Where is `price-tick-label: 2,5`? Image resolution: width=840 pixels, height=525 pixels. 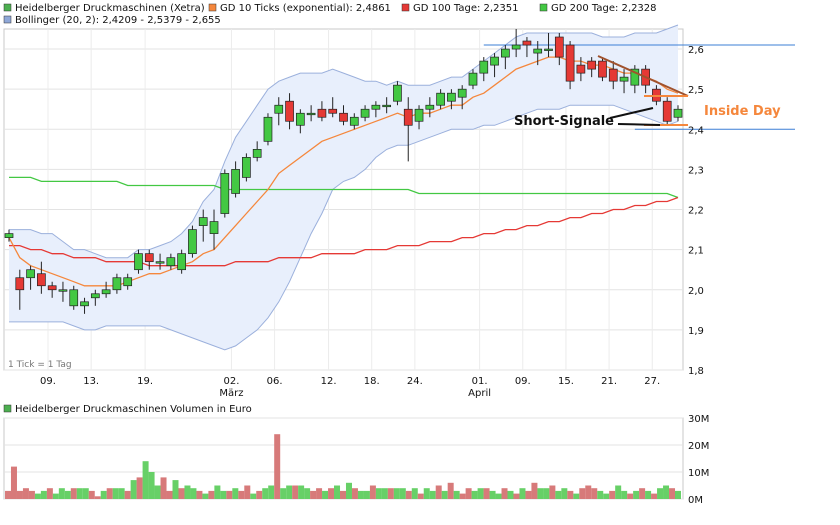 price-tick-label: 2,5 is located at coordinates (696, 90).